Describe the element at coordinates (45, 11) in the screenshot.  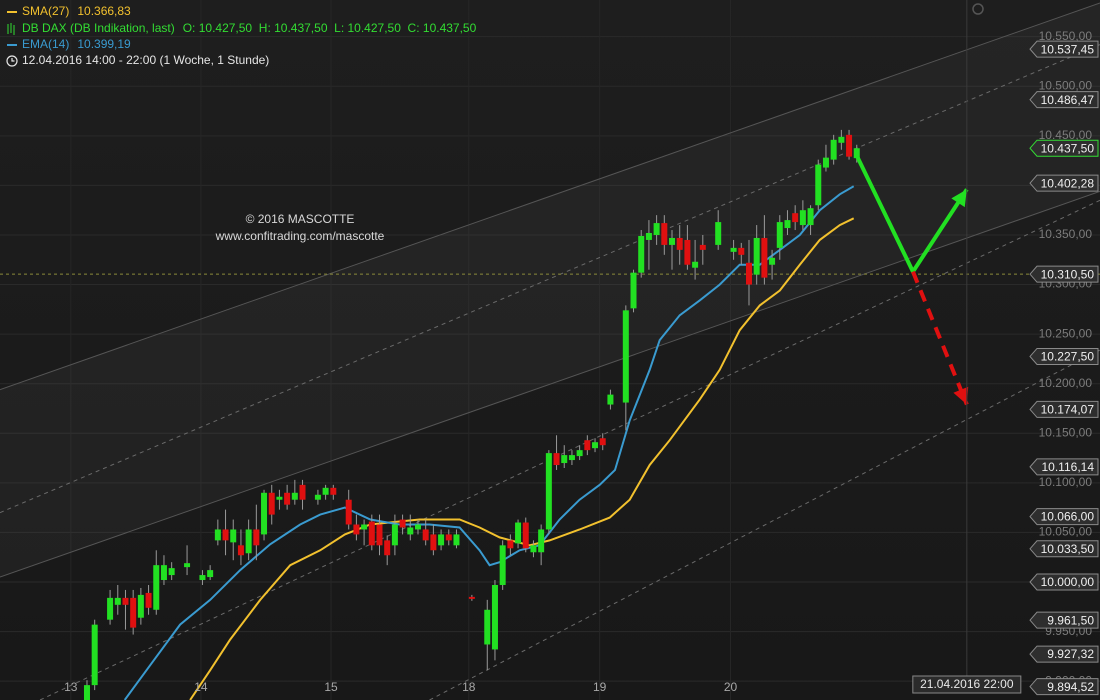
I see `legend-name: SMA(27)` at that location.